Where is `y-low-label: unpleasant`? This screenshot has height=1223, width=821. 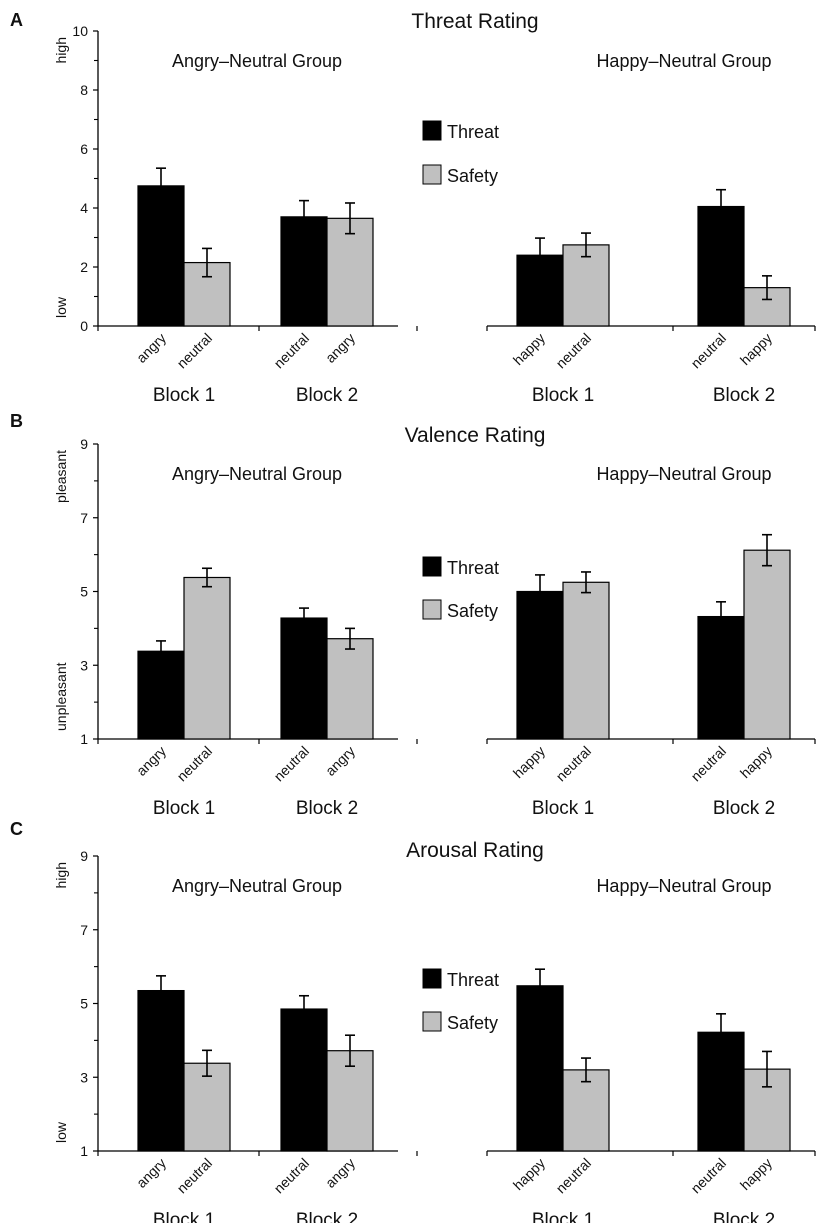
y-low-label: unpleasant is located at coordinates (61, 696).